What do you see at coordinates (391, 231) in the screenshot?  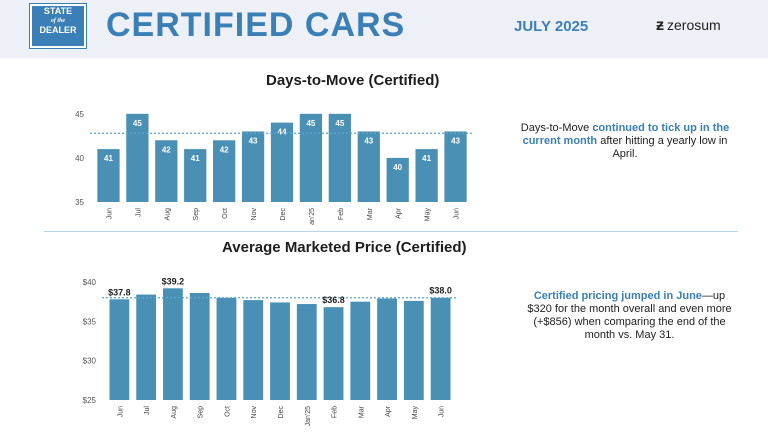 I see `section-divider` at bounding box center [391, 231].